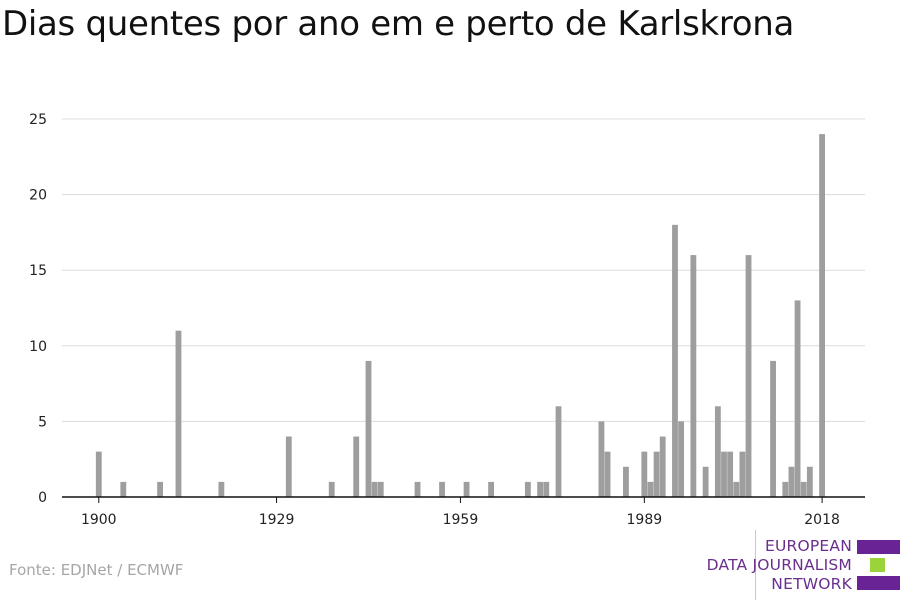 The height and width of the screenshot is (600, 900). What do you see at coordinates (38, 196) in the screenshot?
I see `y-tick-label-20: 20` at bounding box center [38, 196].